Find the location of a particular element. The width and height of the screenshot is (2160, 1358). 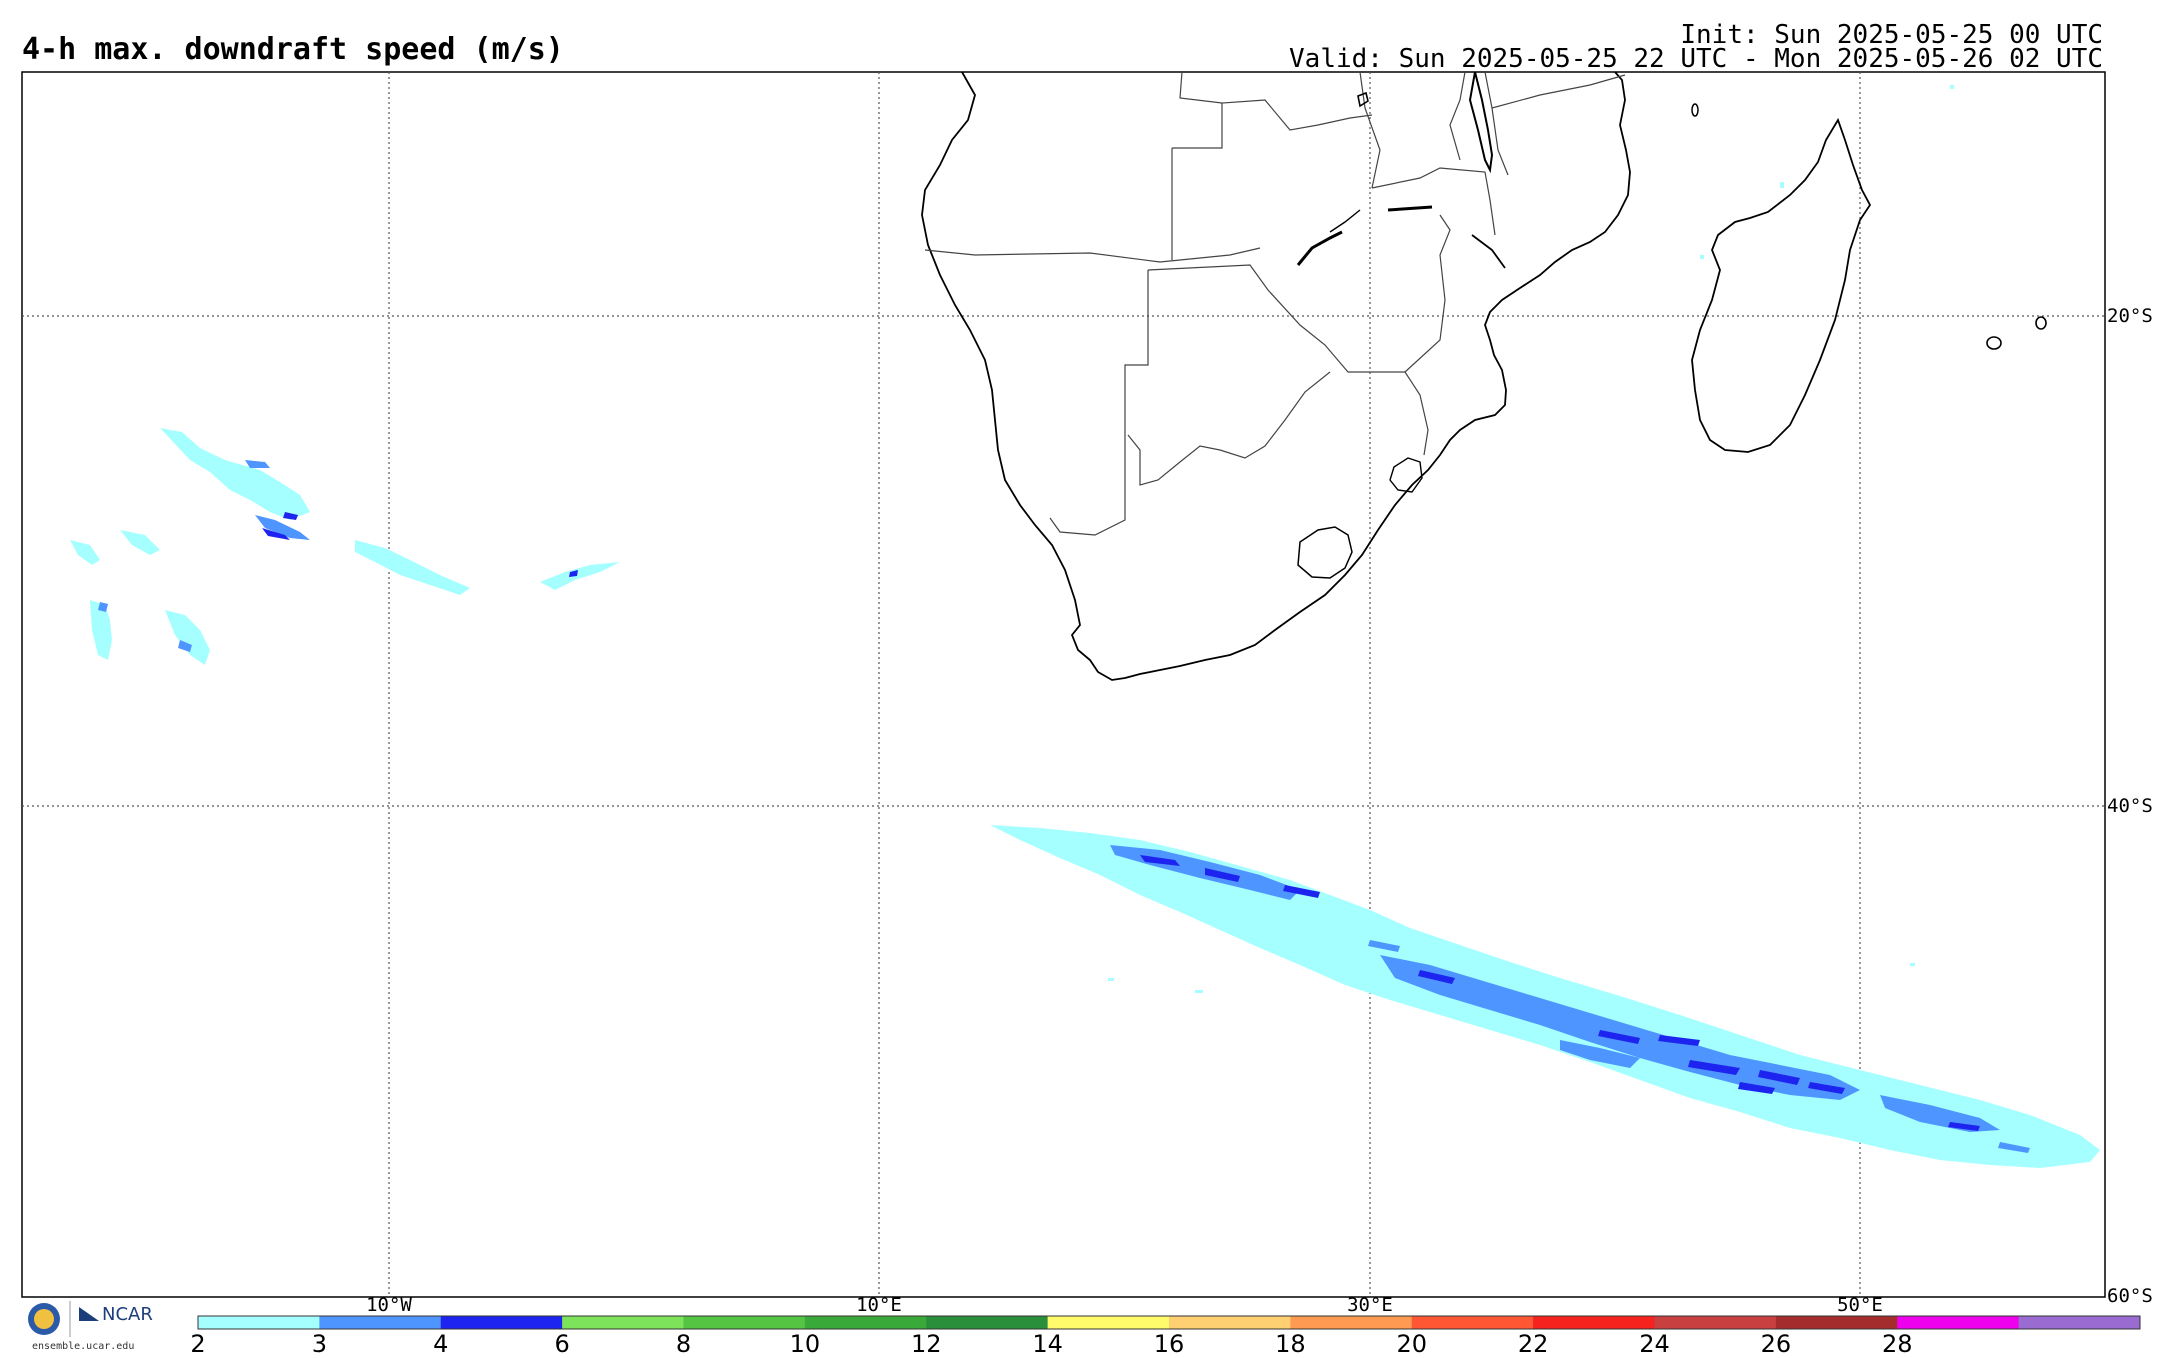

madagascar-coastline is located at coordinates (1781, 285).